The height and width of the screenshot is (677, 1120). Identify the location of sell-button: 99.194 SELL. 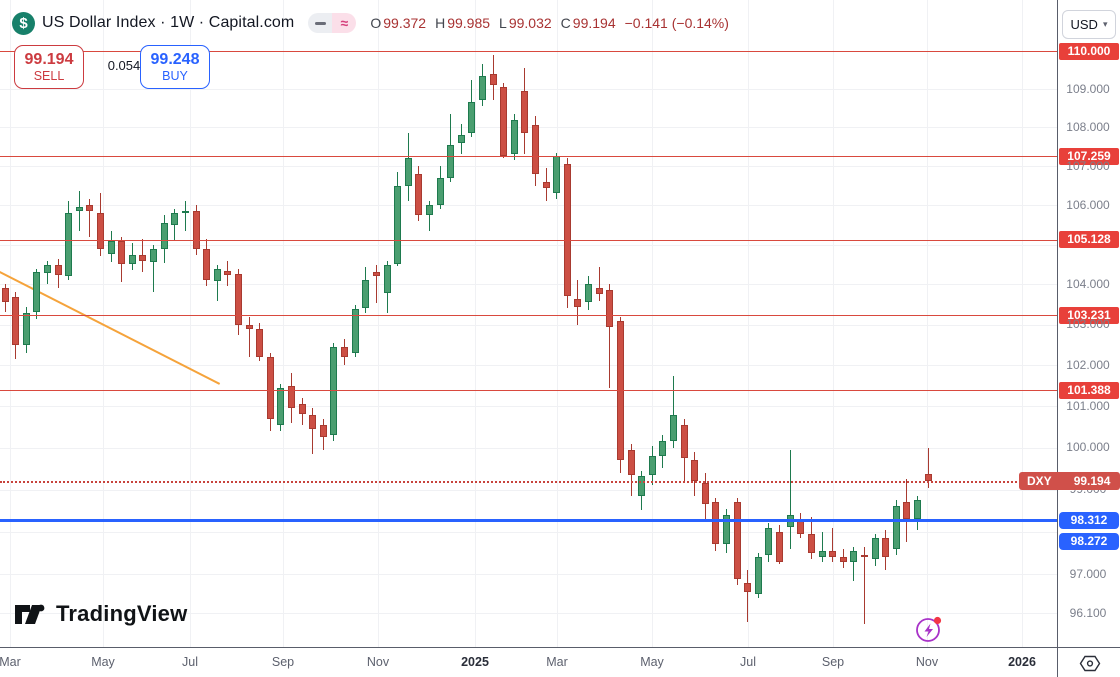
(49, 67).